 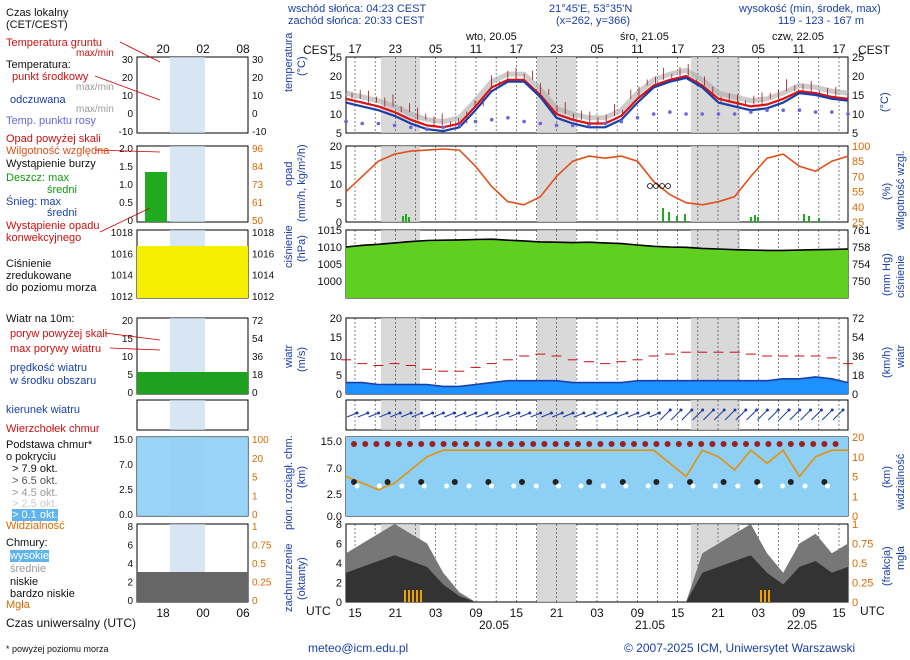 What do you see at coordinates (50, 77) in the screenshot?
I see `legend-center-point: punkt środkowy` at bounding box center [50, 77].